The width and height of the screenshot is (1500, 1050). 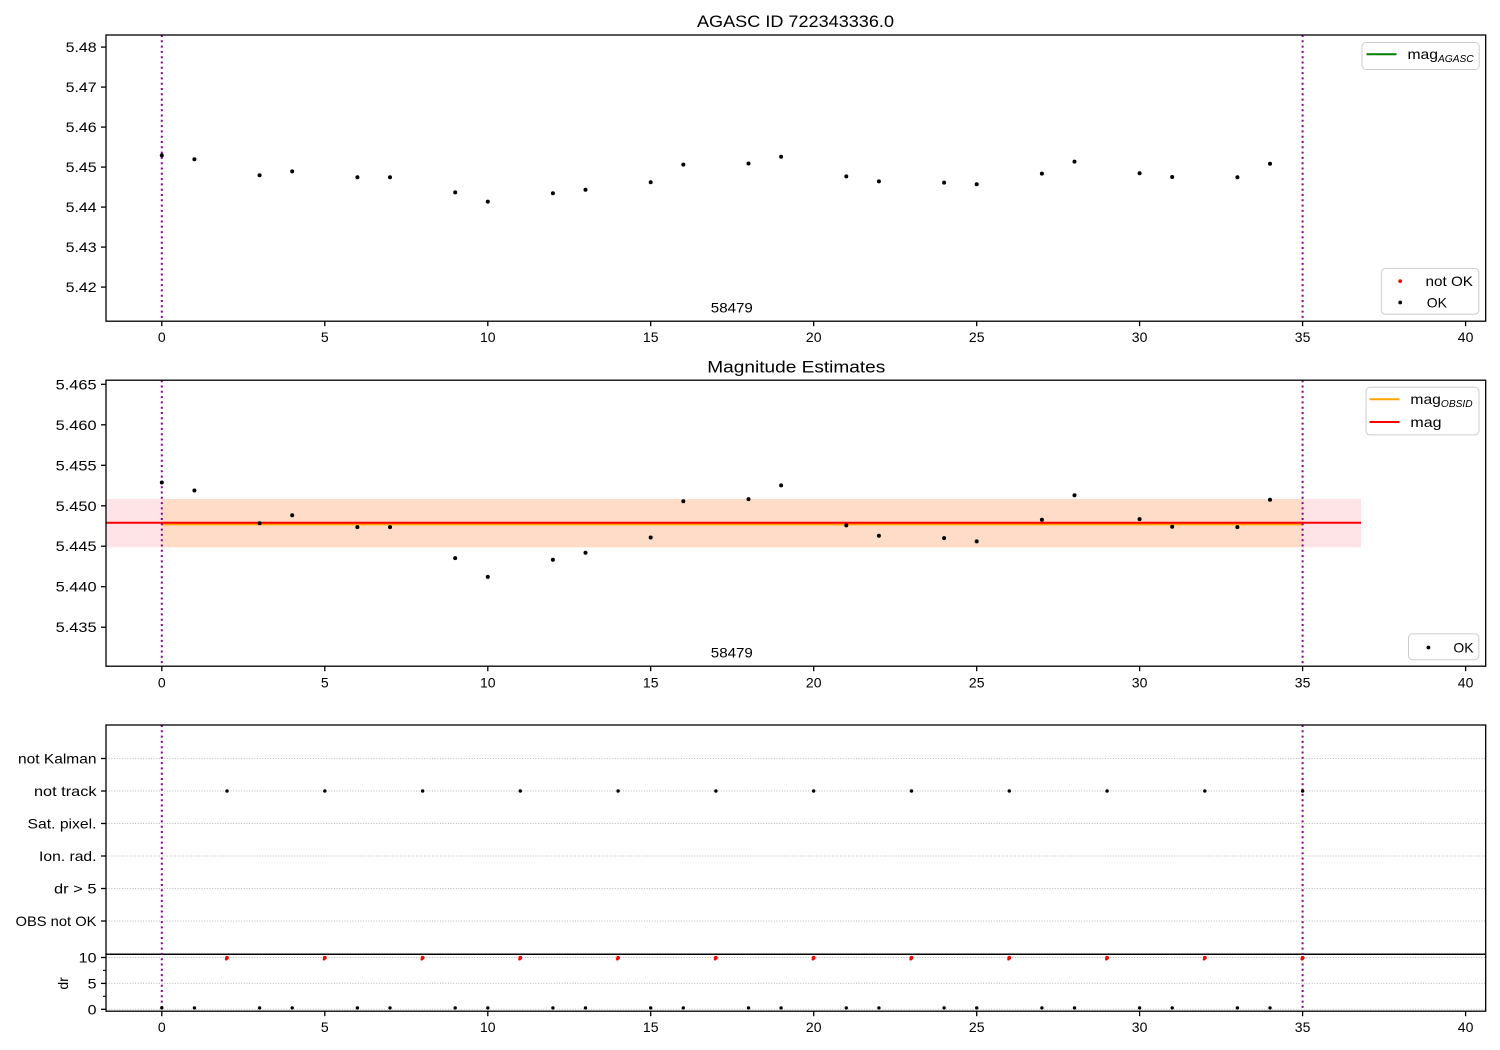 I want to click on svg-text: 5.42, so click(x=81, y=287).